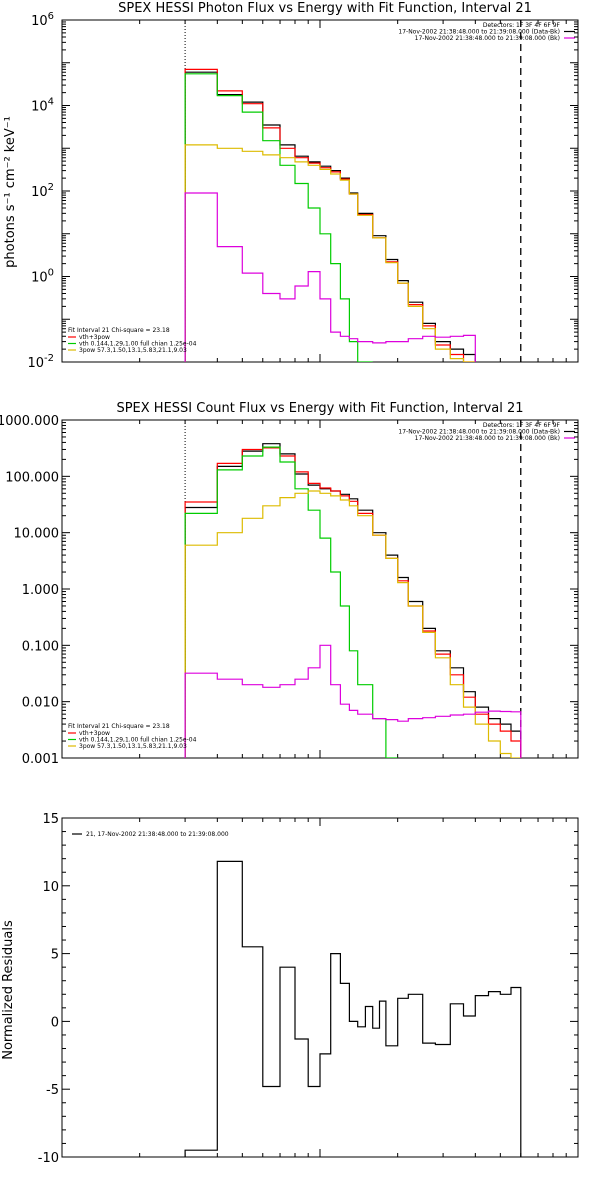  I want to click on y-tick-label: 100.000, so click(32, 477).